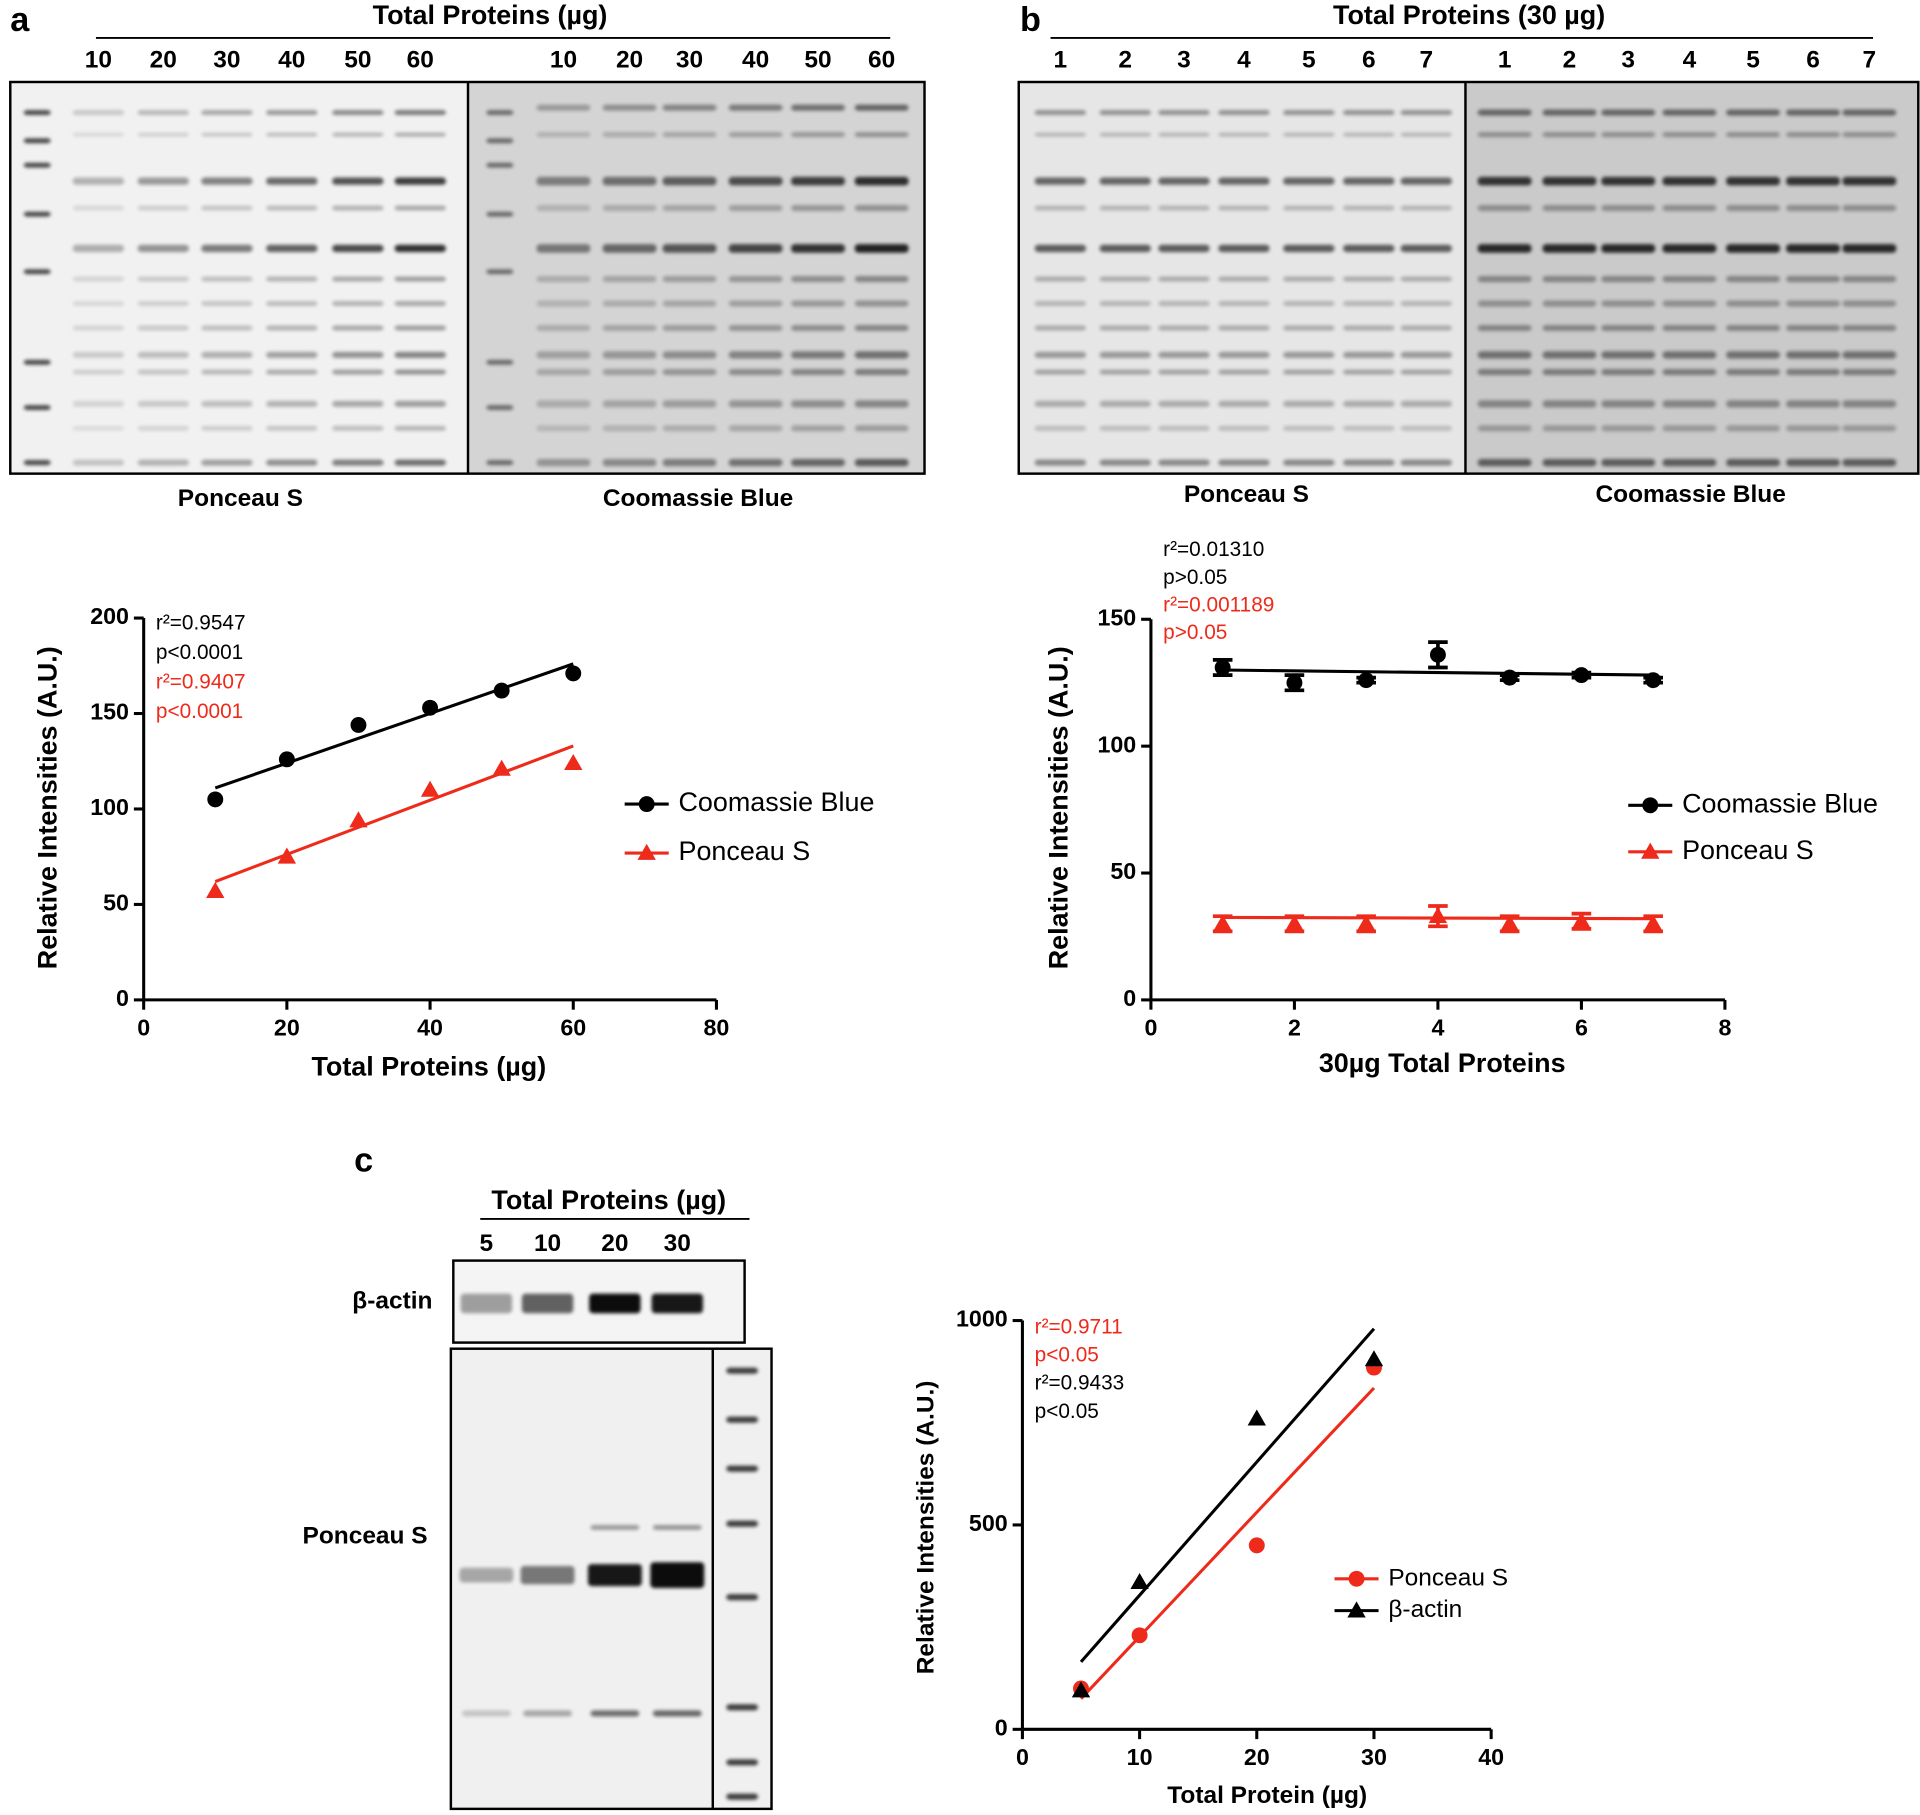  I want to click on lane-label: 4, so click(1244, 60).